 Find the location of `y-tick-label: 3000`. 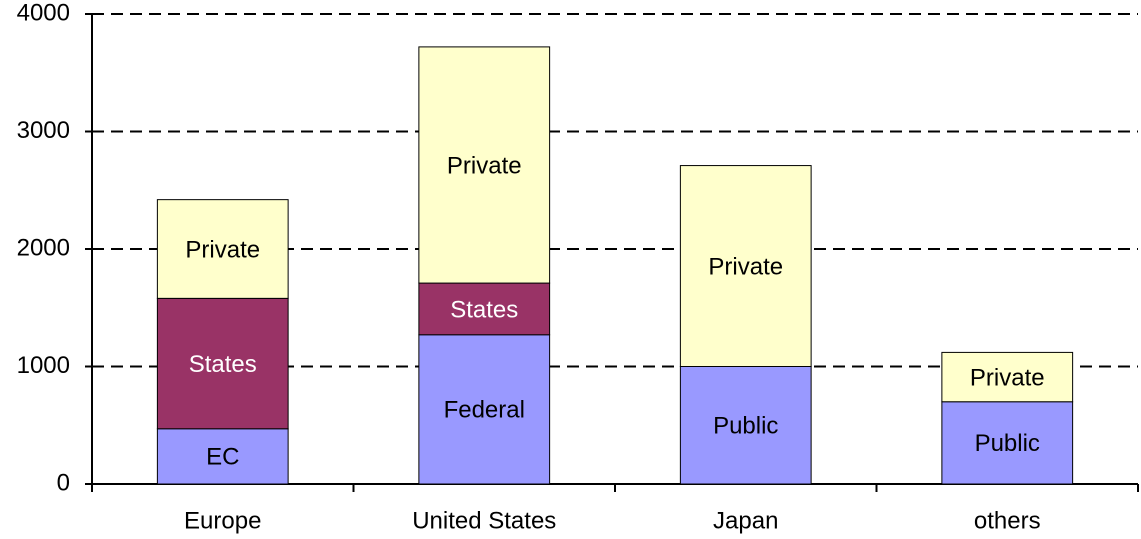

y-tick-label: 3000 is located at coordinates (43, 130).